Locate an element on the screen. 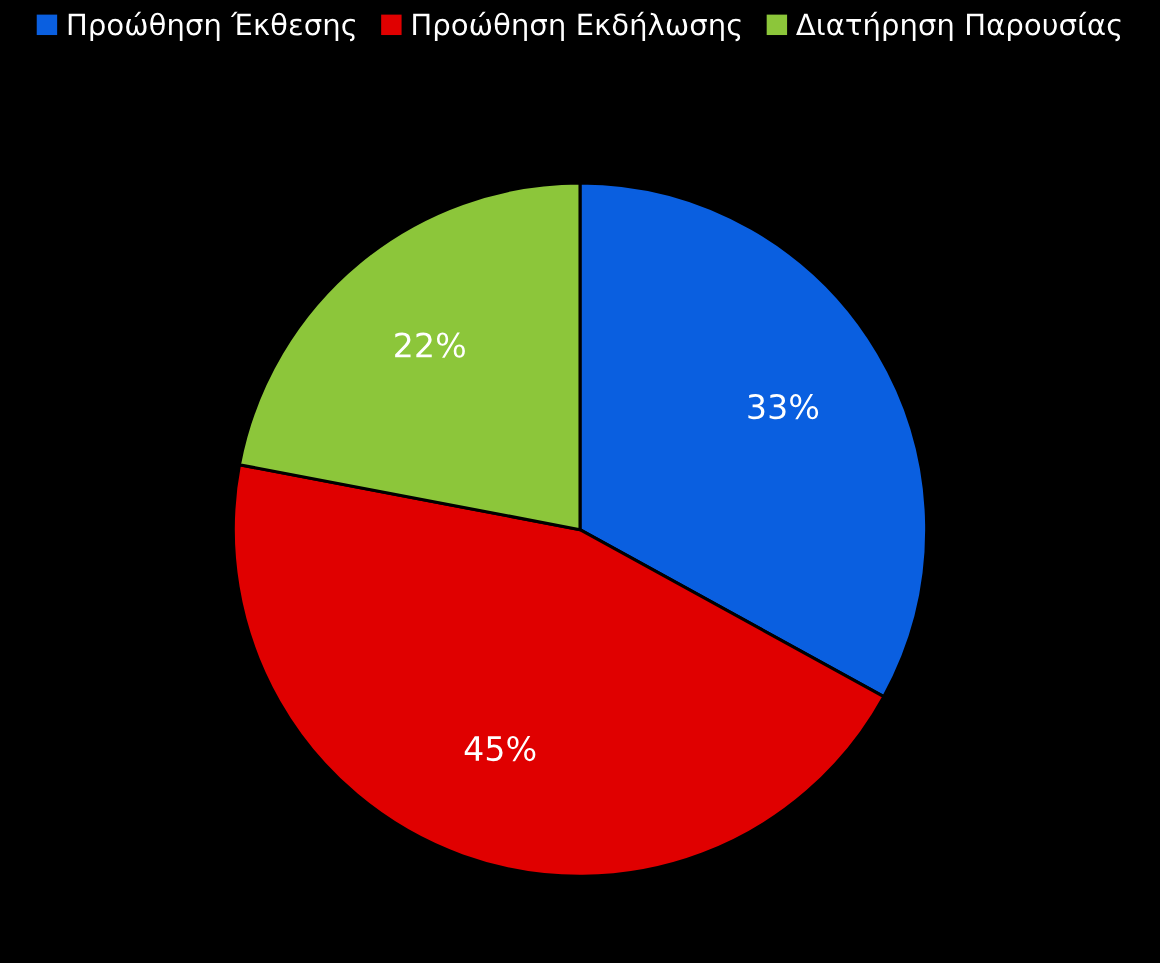  data-label: 33% is located at coordinates (783, 407).